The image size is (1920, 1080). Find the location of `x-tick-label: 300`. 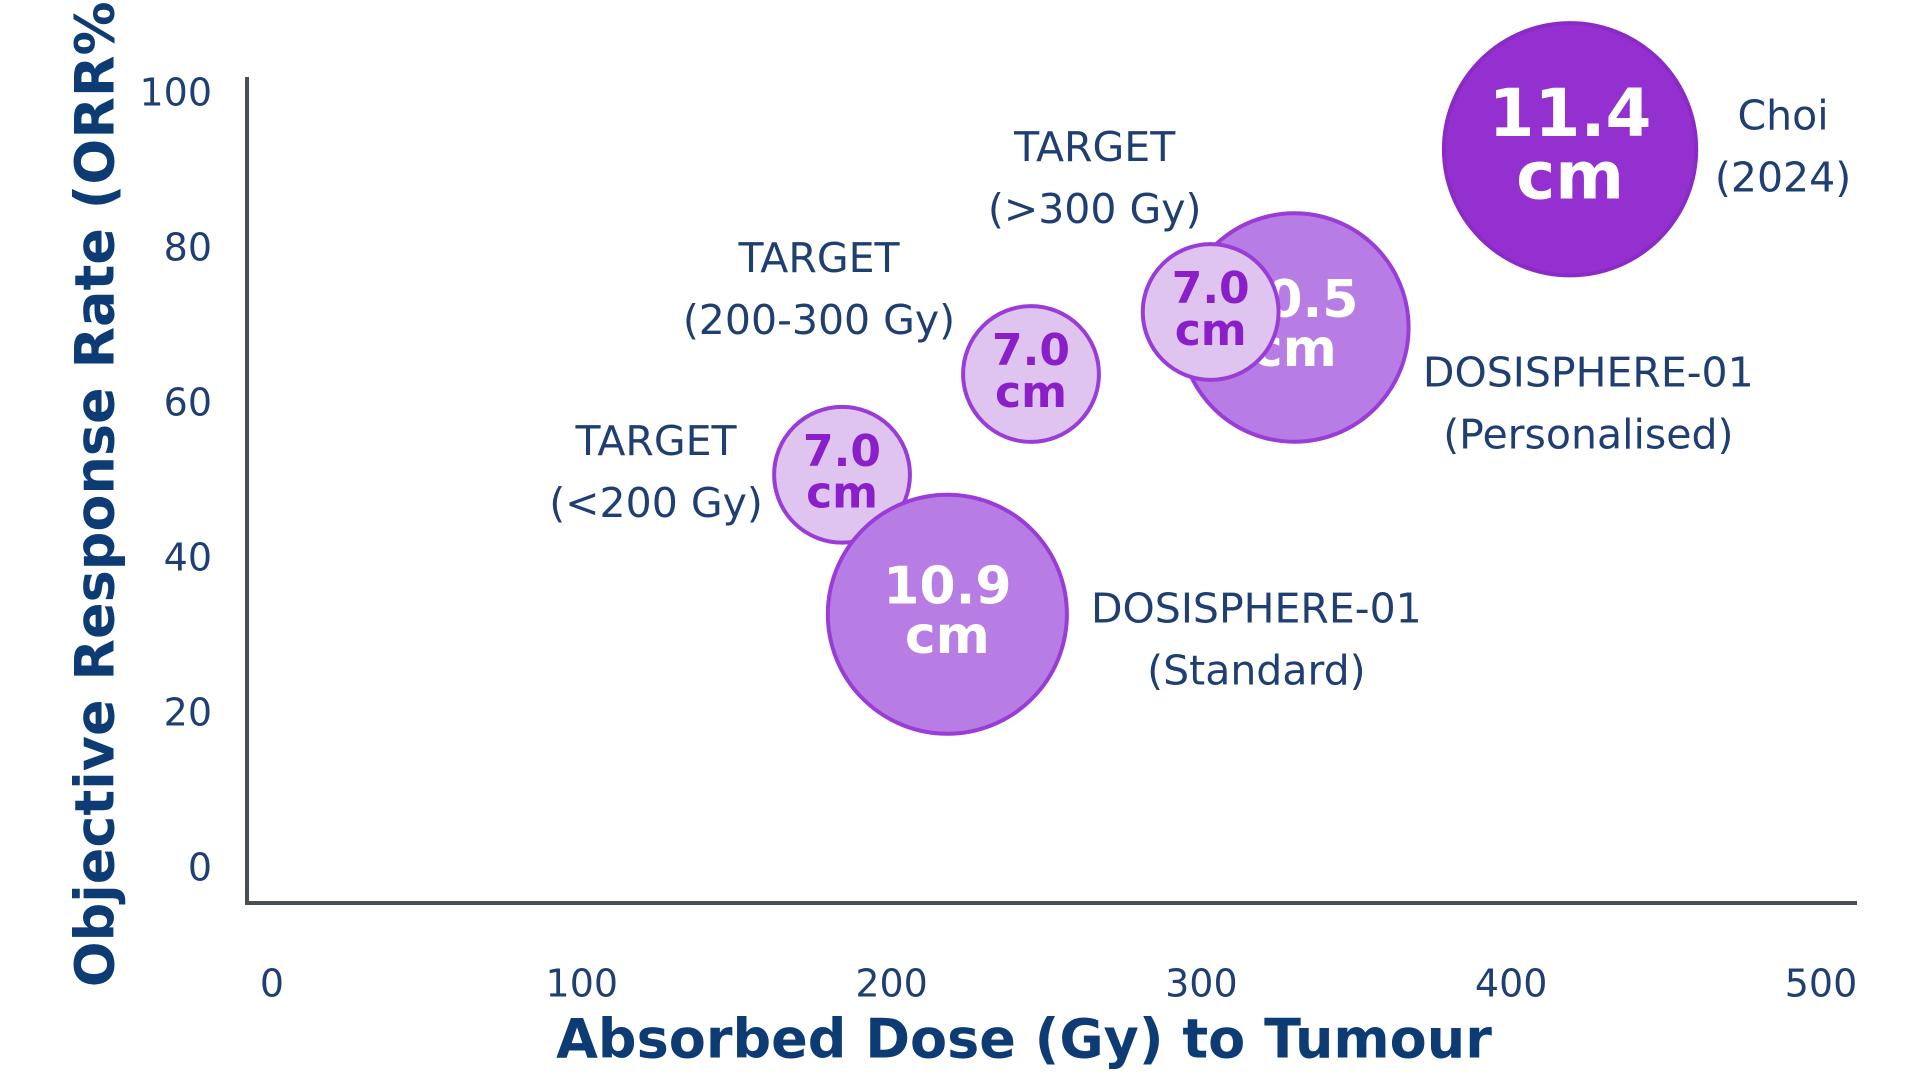

x-tick-label: 300 is located at coordinates (1201, 984).